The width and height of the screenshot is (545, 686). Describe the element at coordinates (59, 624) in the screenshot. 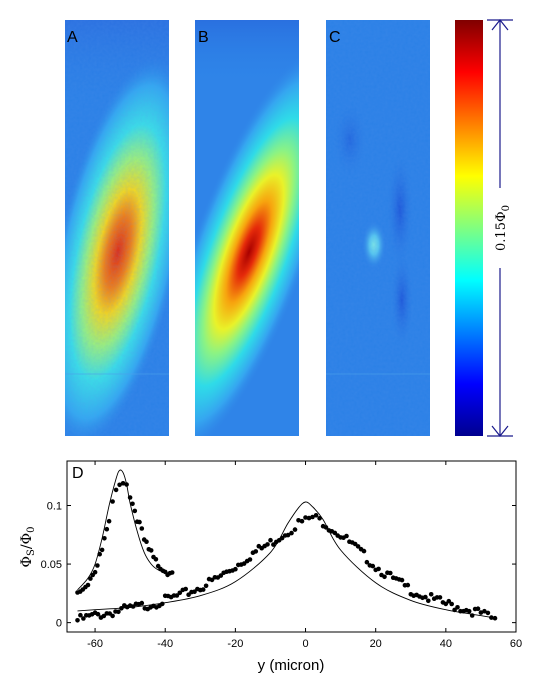

I see `y-tick-label: 0` at that location.